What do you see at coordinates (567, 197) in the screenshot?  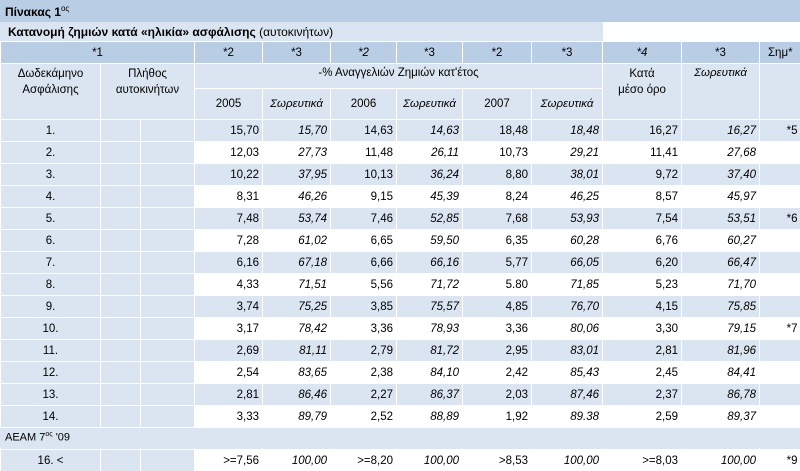 I see `cum-2007: 46,25` at bounding box center [567, 197].